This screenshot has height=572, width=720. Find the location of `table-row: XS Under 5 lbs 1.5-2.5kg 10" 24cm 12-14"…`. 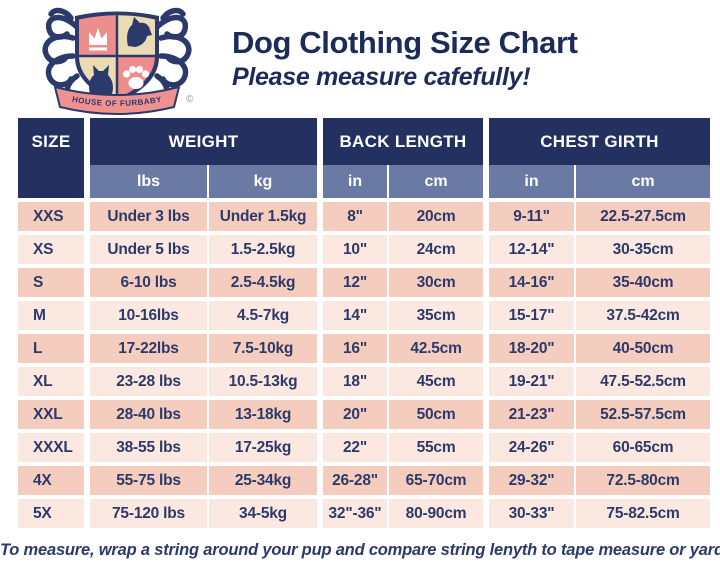

table-row: XS Under 5 lbs 1.5-2.5kg 10" 24cm 12-14"… is located at coordinates (364, 249).